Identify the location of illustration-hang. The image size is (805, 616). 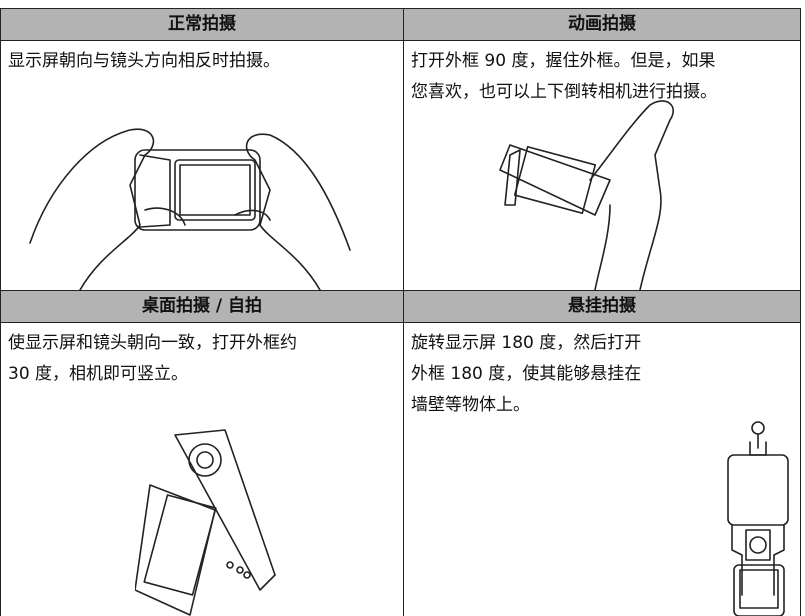
(758, 518).